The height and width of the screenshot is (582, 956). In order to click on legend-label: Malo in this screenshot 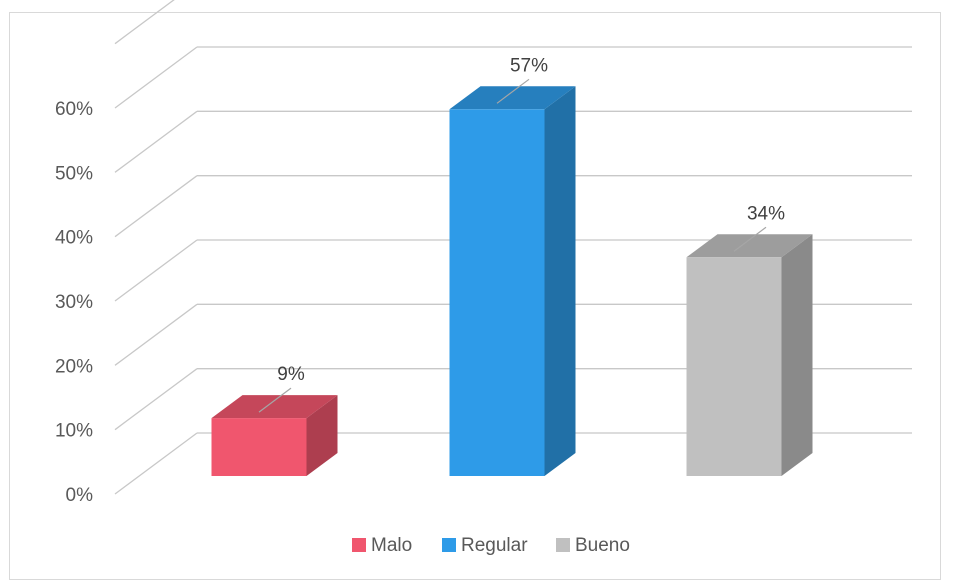, I will do `click(391, 545)`.